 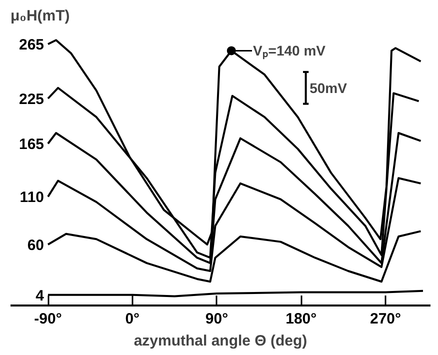 What do you see at coordinates (386, 319) in the screenshot?
I see `x-tick-label: 270°` at bounding box center [386, 319].